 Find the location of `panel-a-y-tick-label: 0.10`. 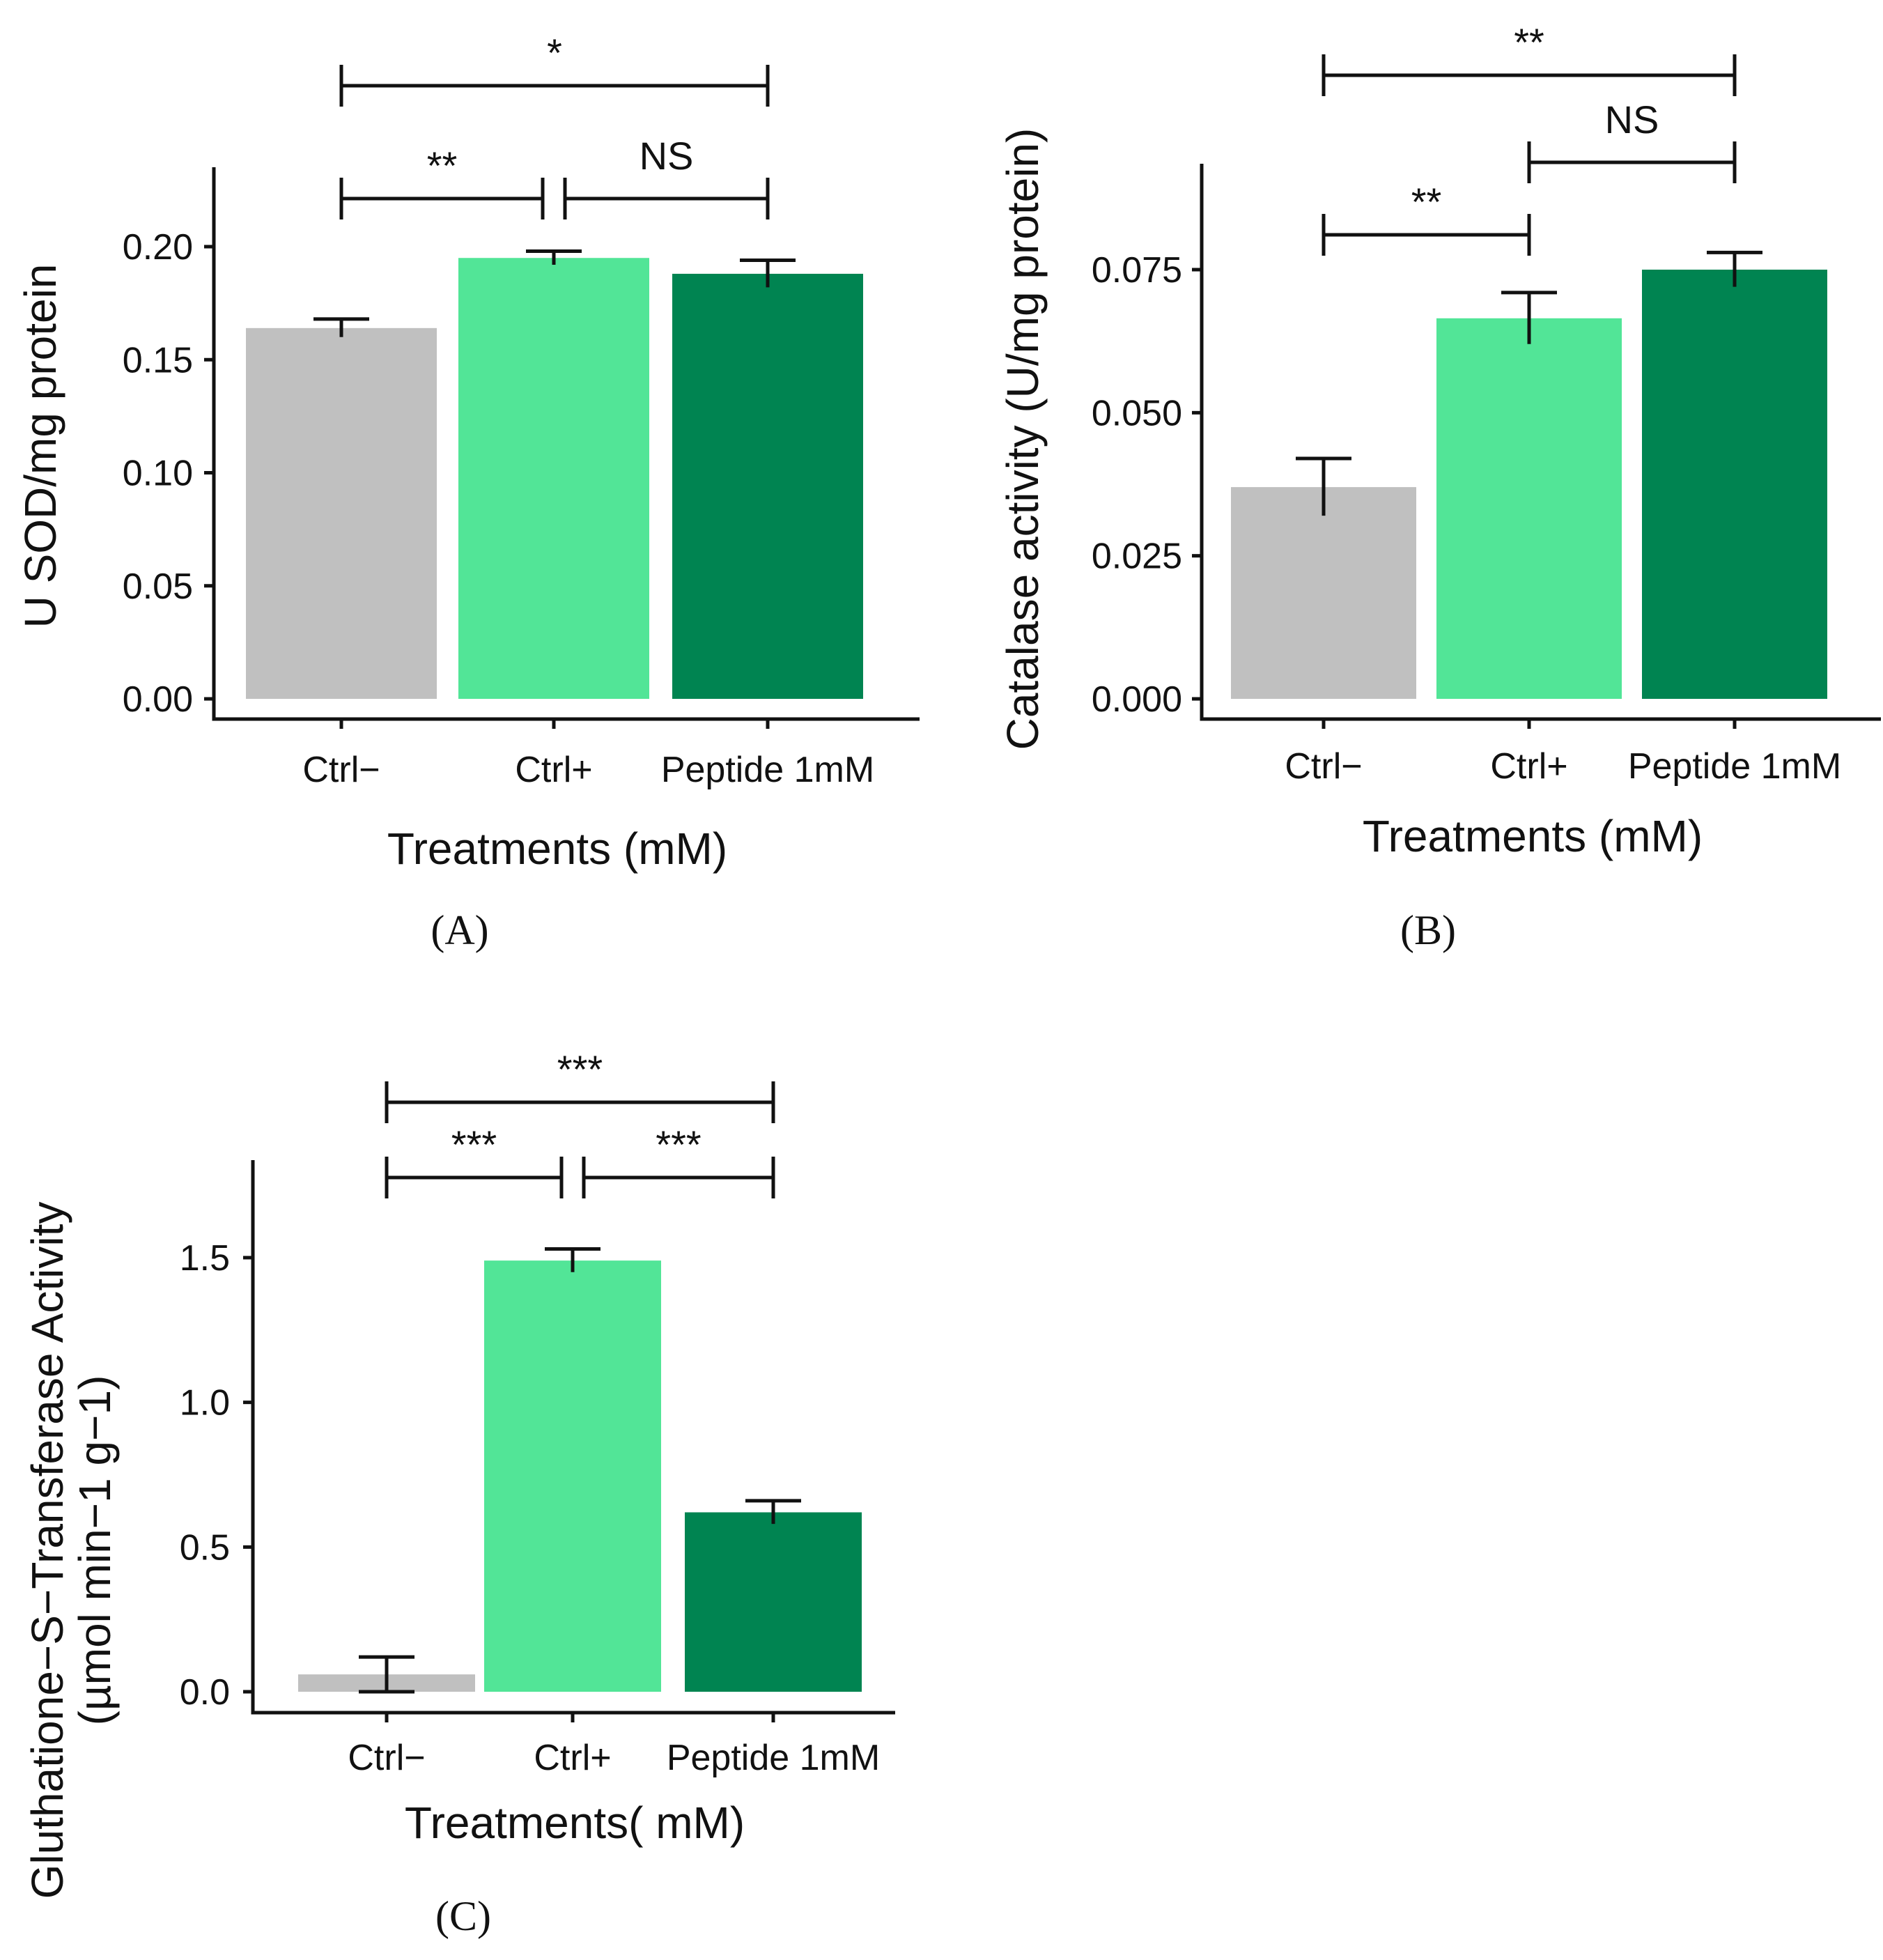

panel-a-y-tick-label: 0.10 is located at coordinates (158, 474).